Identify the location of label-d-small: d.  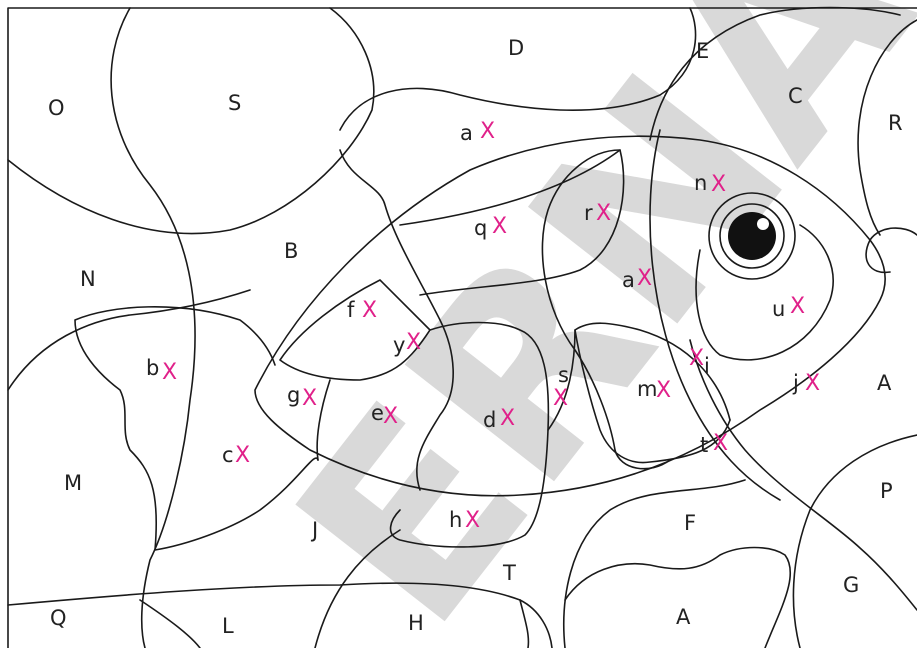
(489, 420).